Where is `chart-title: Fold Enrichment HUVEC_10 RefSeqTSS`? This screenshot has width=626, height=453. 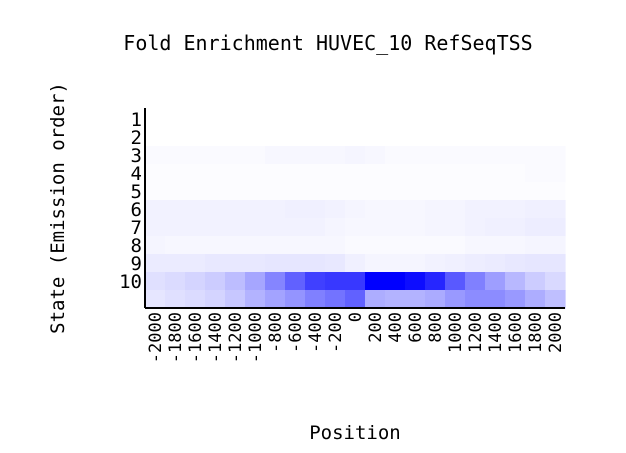 chart-title: Fold Enrichment HUVEC_10 RefSeqTSS is located at coordinates (327, 43).